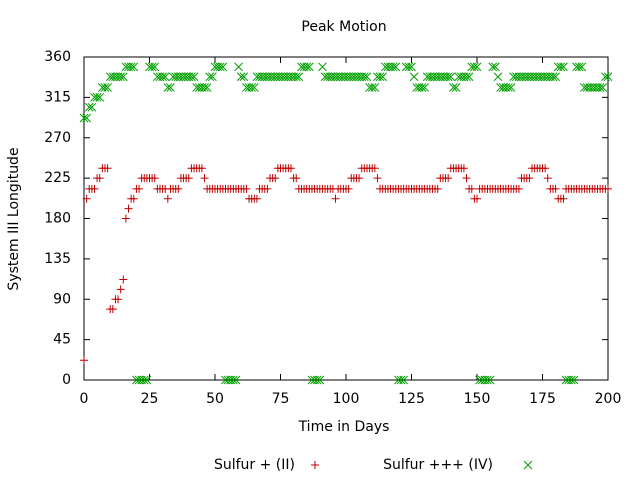 Image resolution: width=640 pixels, height=480 pixels. I want to click on y-tick-label: 0, so click(66, 380).